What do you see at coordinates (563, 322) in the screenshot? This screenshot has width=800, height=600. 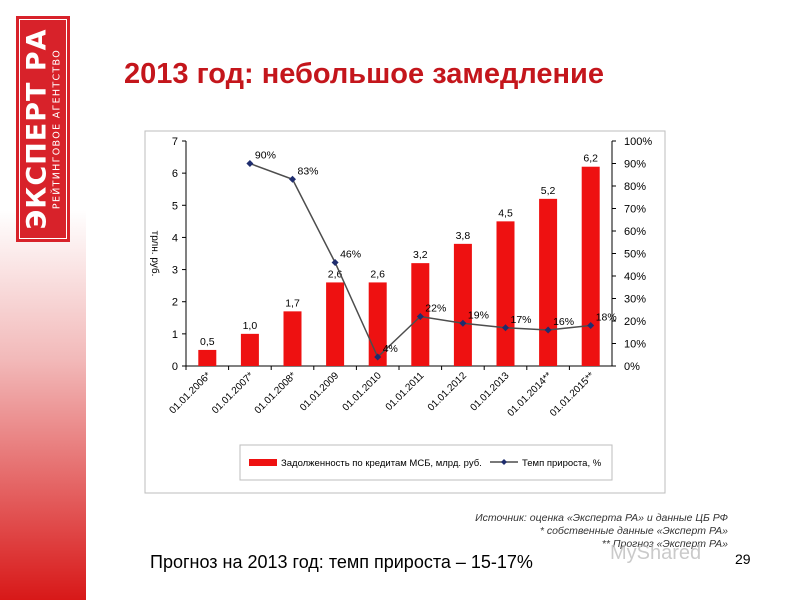 I see `growth-rate-label: 16%` at bounding box center [563, 322].